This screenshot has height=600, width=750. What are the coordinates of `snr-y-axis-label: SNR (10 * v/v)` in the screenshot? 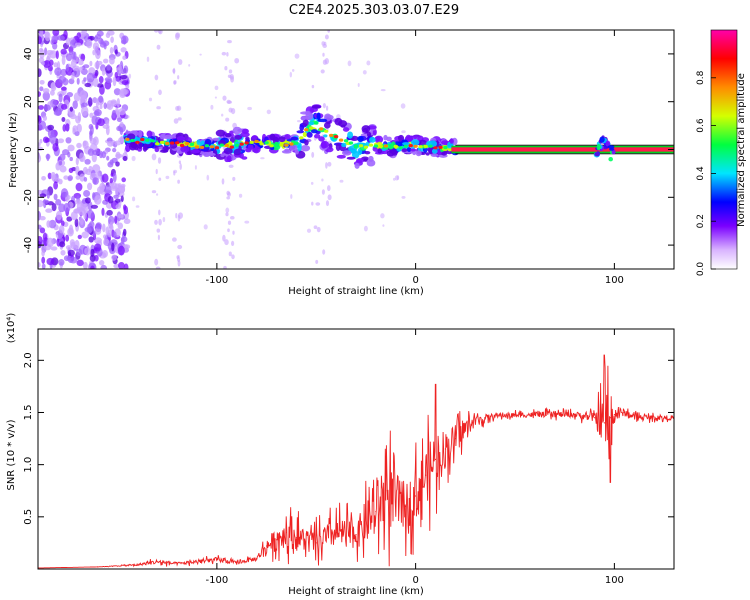 It's located at (11, 454).